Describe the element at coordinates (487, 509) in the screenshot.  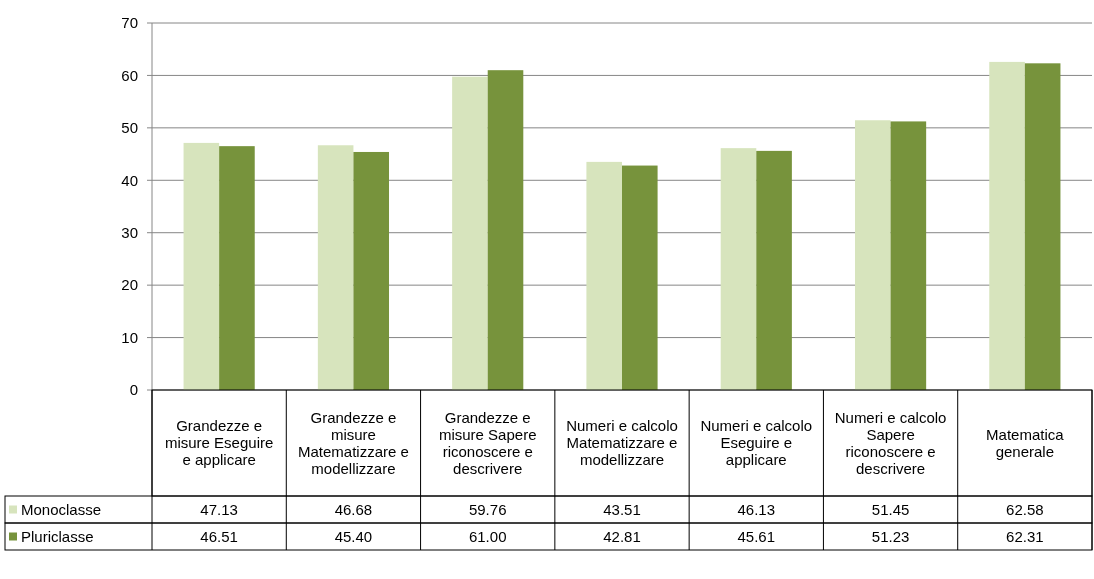
I see `data-label: 59.76` at that location.